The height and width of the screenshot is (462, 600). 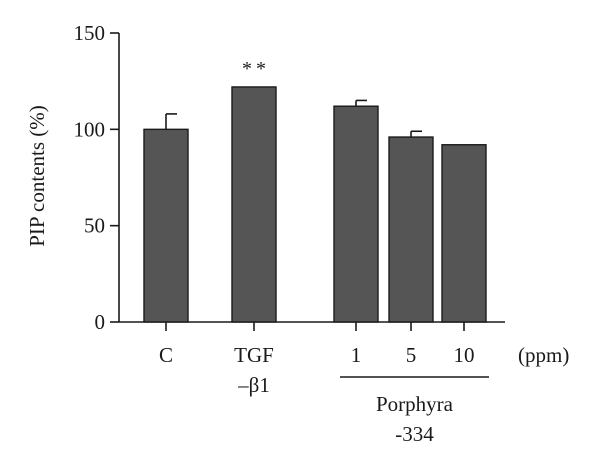 I want to click on group-label-text: Porphyra -334, so click(x=415, y=419).